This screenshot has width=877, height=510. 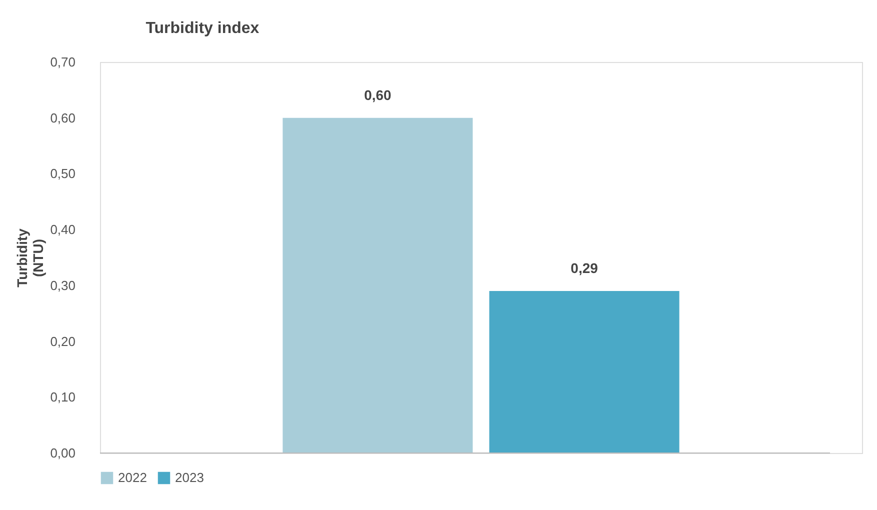 What do you see at coordinates (63, 230) in the screenshot?
I see `y-tick-label: 0,40` at bounding box center [63, 230].